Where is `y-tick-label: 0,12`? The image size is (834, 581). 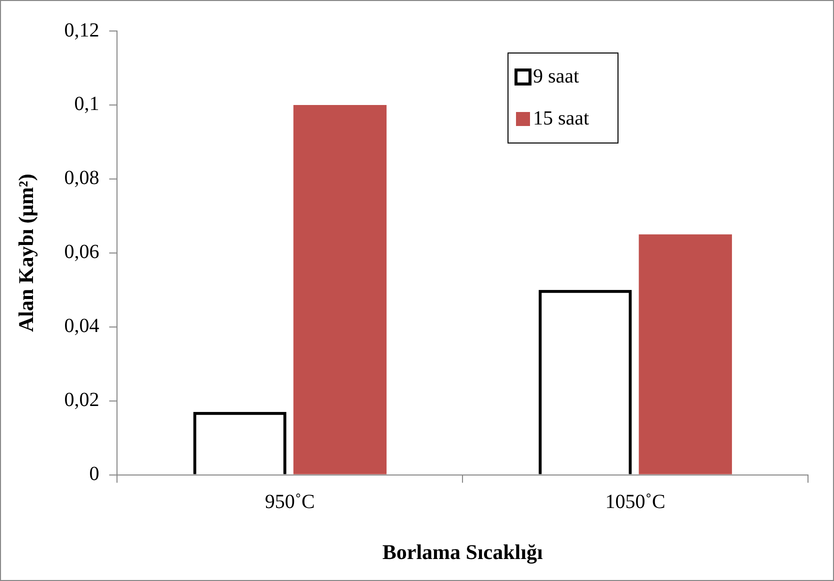
y-tick-label: 0,12 is located at coordinates (82, 30).